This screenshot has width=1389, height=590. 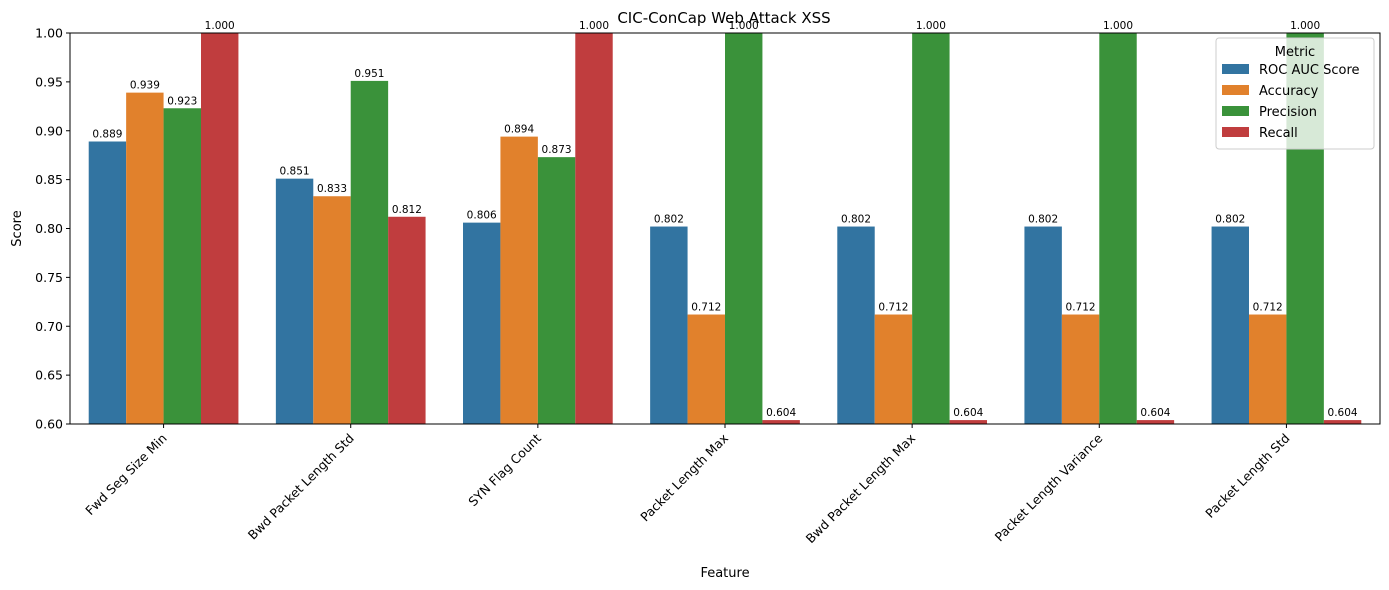 I want to click on legend-entry-label: ROC AUC Score, so click(x=1309, y=70).